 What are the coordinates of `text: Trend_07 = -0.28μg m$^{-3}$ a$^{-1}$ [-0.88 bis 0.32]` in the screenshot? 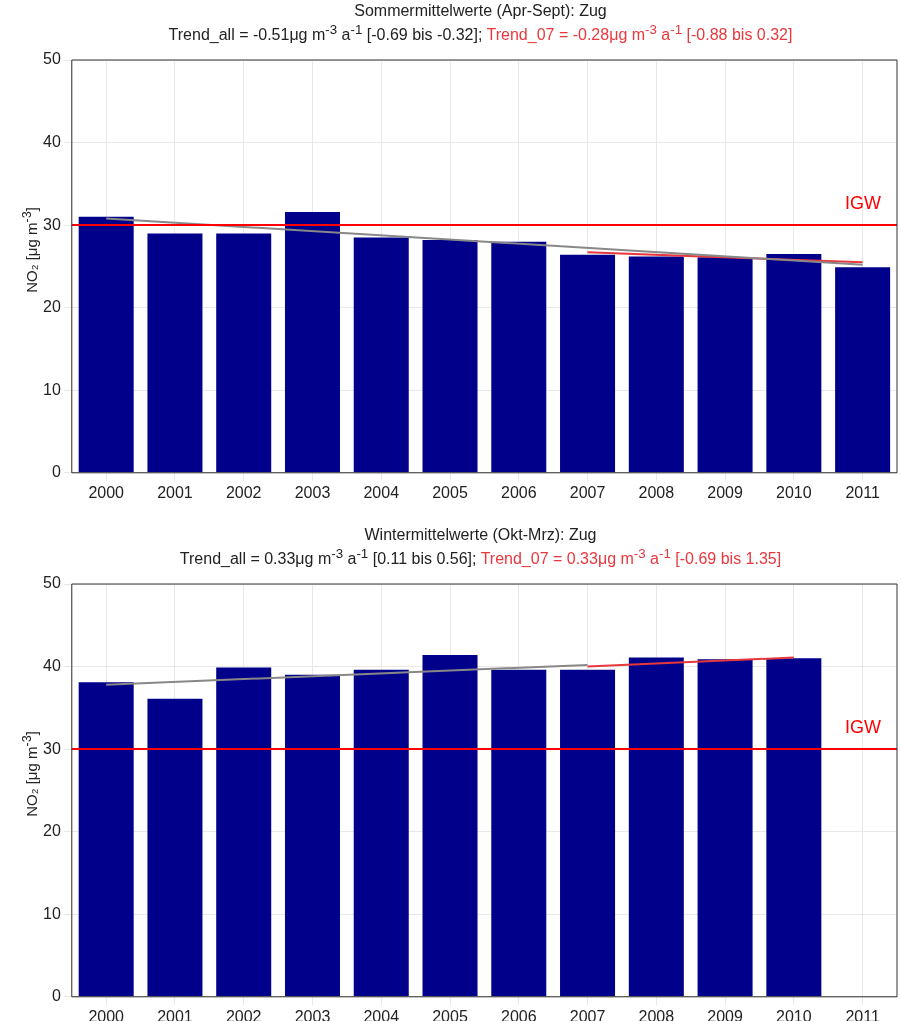 It's located at (639, 33).